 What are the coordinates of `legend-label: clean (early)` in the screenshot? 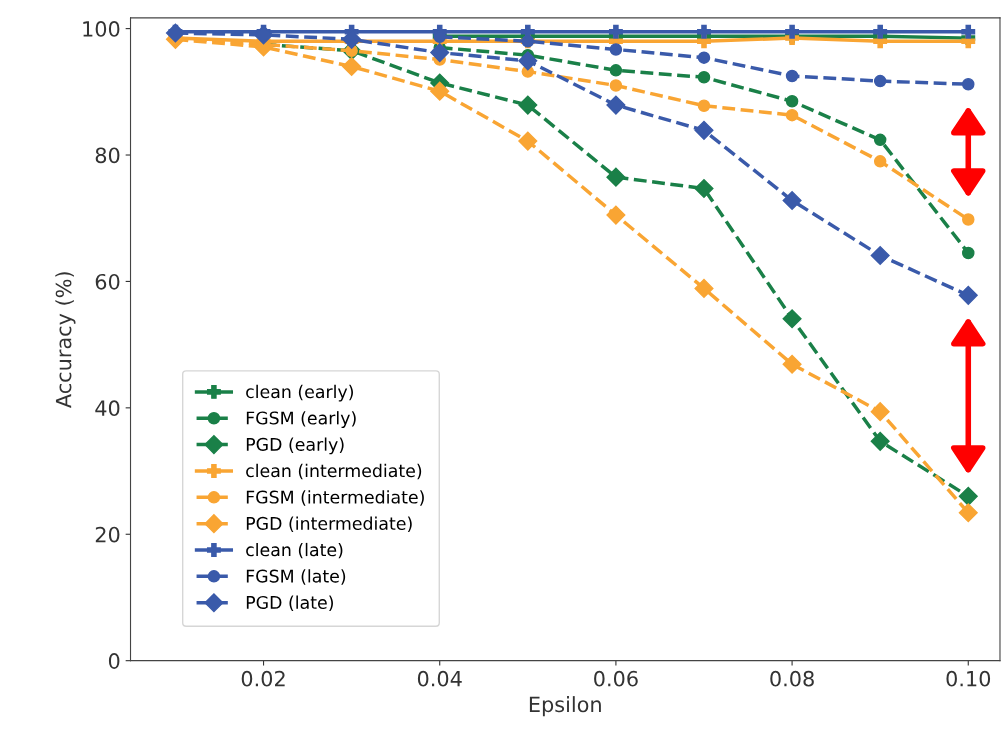 It's located at (299, 393).